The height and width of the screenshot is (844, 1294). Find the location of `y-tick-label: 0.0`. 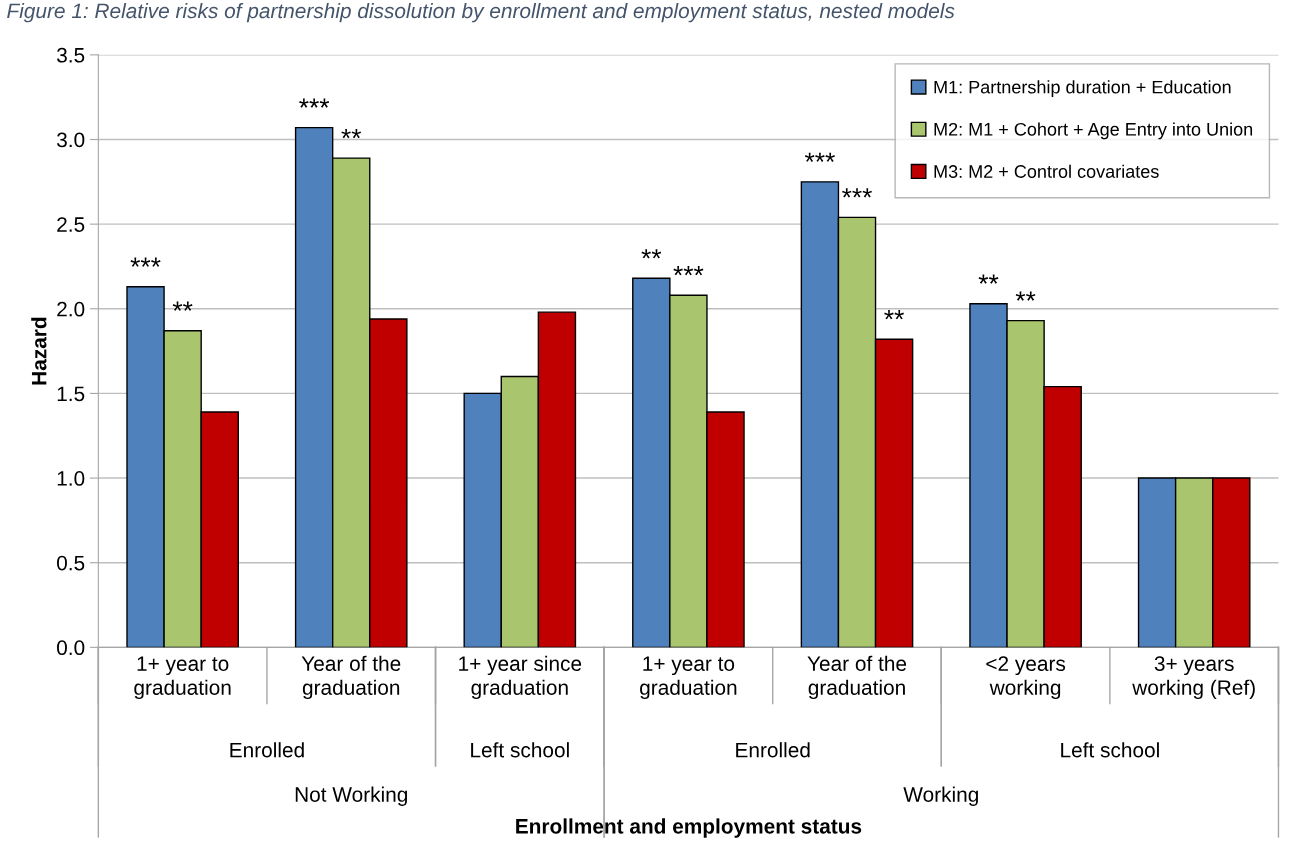

y-tick-label: 0.0 is located at coordinates (71, 648).